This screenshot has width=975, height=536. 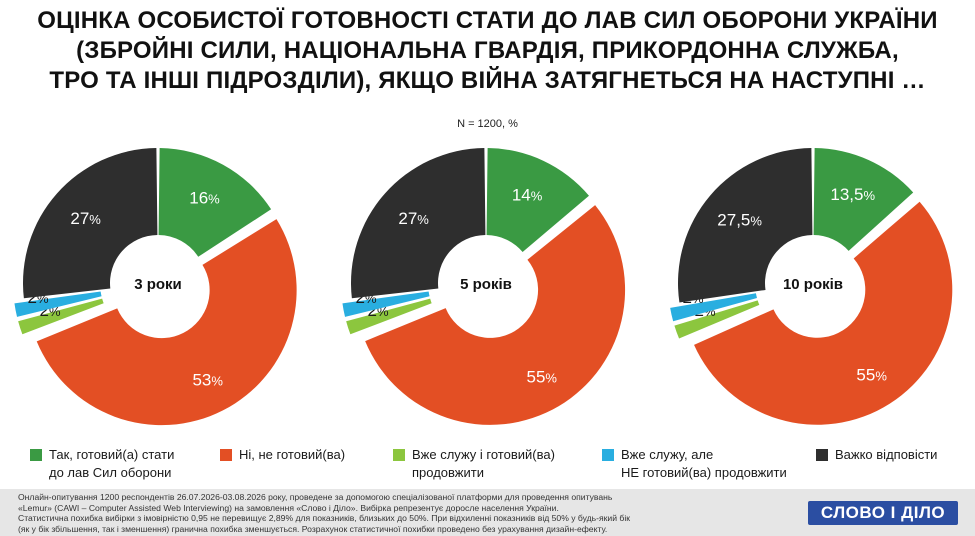 I want to click on center-10 років, so click(x=813, y=283).